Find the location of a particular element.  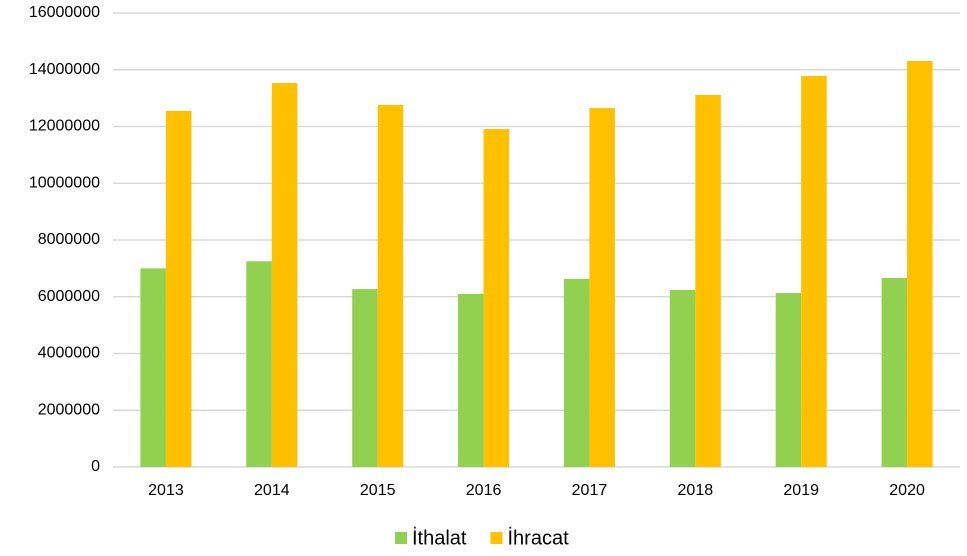

x-tick-label: 2017 is located at coordinates (590, 490).